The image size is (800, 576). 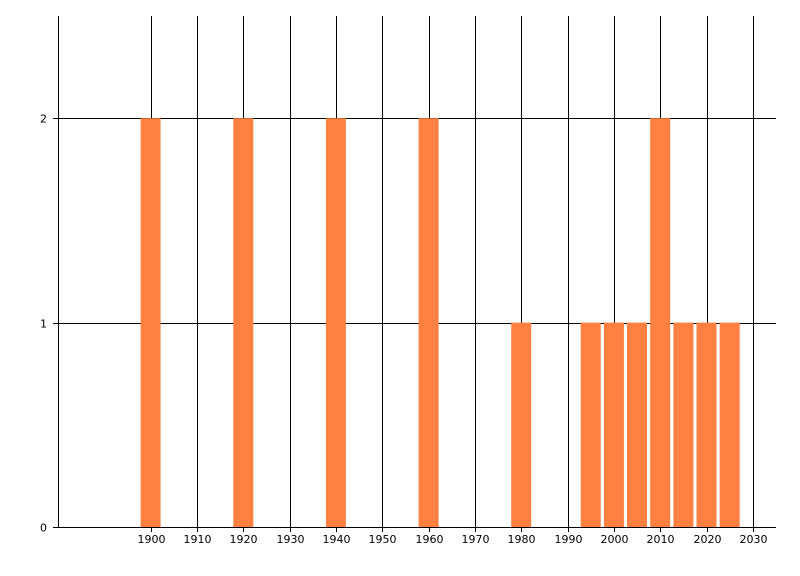 What do you see at coordinates (383, 539) in the screenshot?
I see `x-tick-label: 1950` at bounding box center [383, 539].